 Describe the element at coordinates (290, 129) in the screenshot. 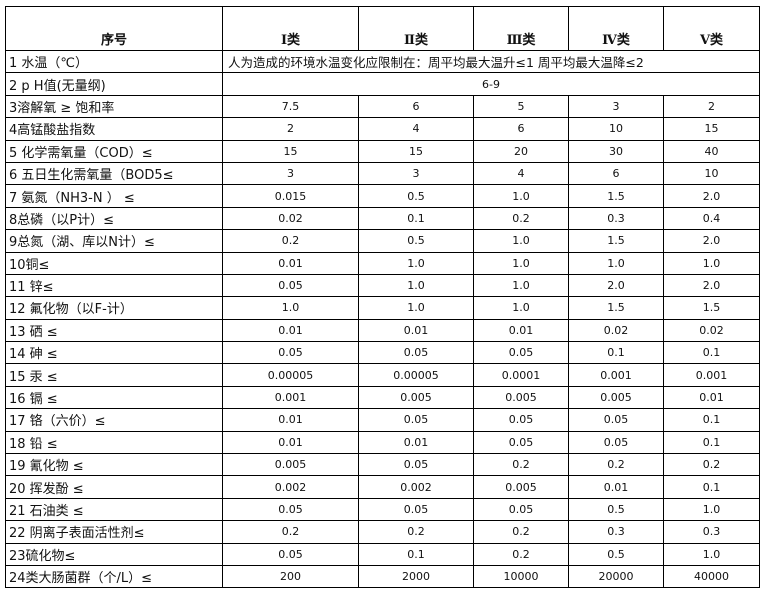

I see `class-1-value: 2` at that location.